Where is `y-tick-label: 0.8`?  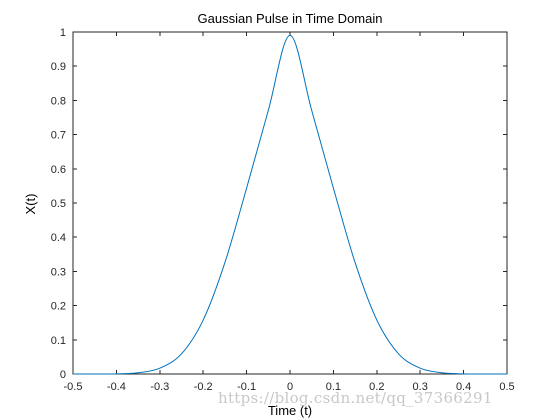
y-tick-label: 0.8 is located at coordinates (58, 101).